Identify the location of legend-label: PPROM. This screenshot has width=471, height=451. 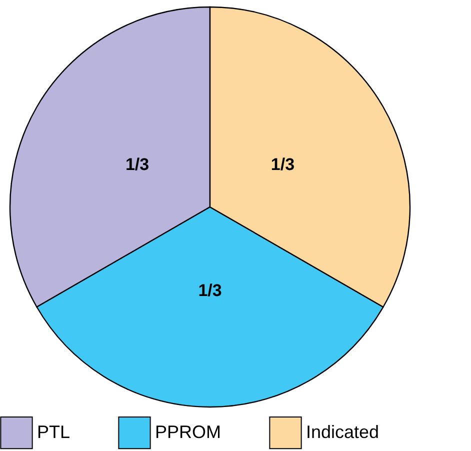
(188, 432).